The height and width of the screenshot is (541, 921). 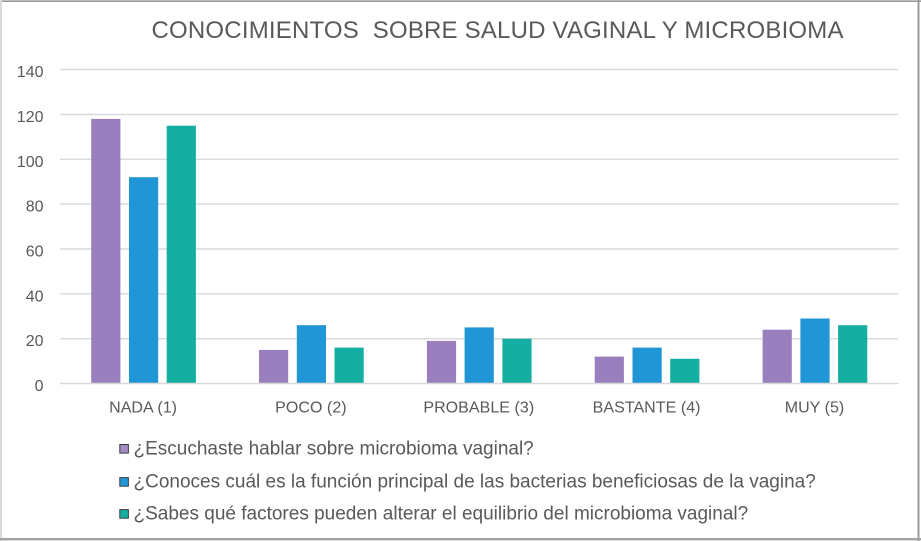 What do you see at coordinates (311, 408) in the screenshot?
I see `svg-text: POCO (2)` at bounding box center [311, 408].